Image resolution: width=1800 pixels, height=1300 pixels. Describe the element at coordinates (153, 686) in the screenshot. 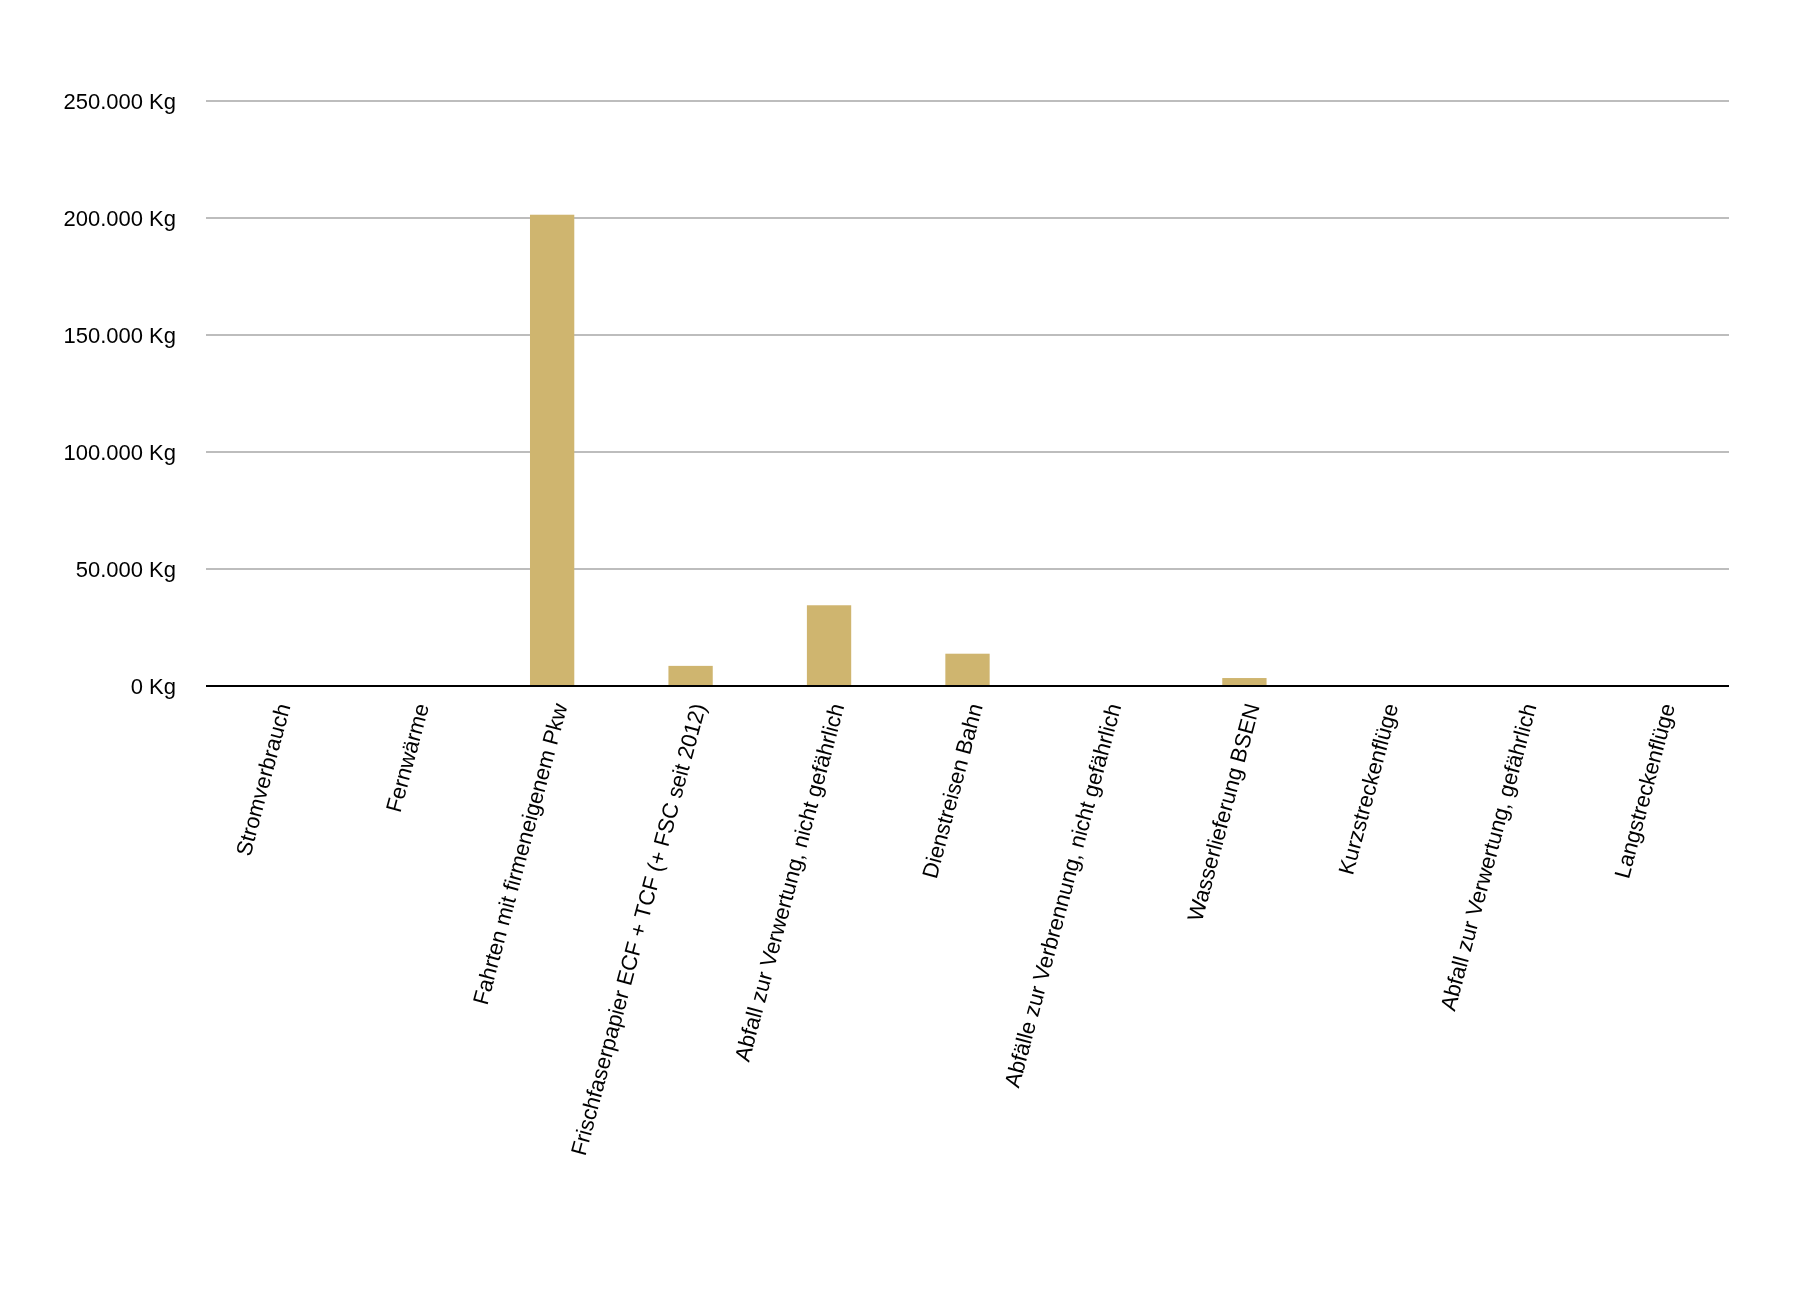

I see `y-tick-label: 0 Kg` at that location.